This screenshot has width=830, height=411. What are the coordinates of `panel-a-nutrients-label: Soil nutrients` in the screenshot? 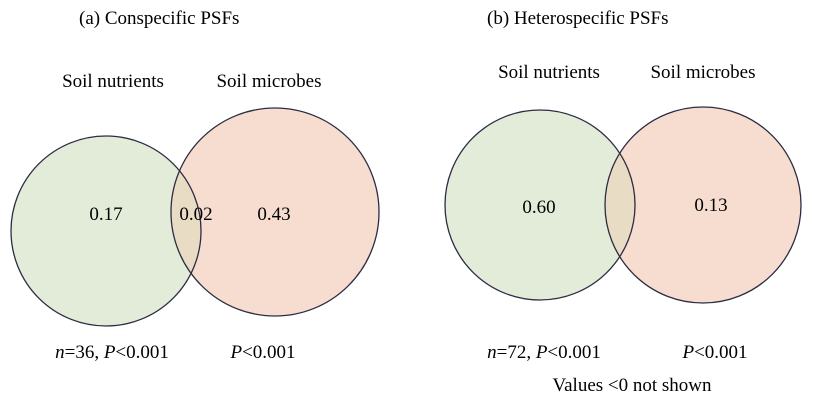 It's located at (113, 81).